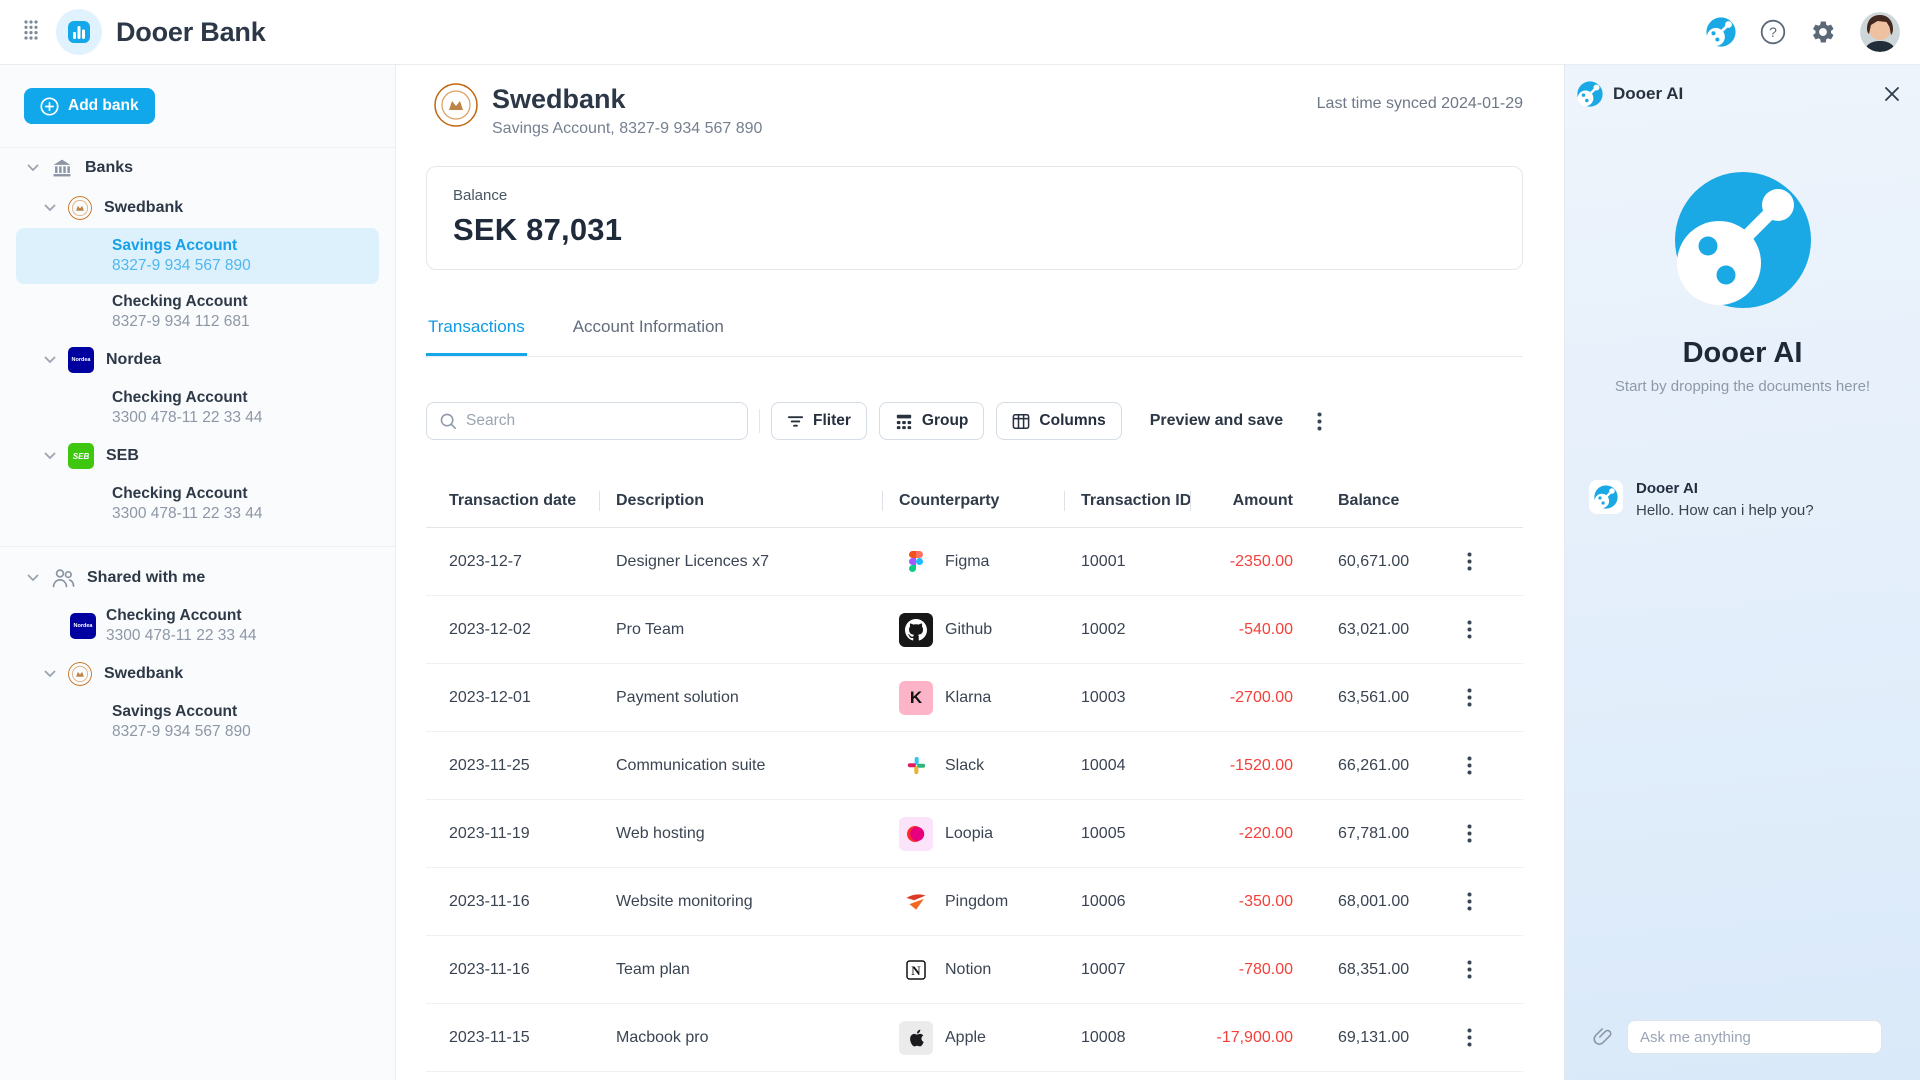  What do you see at coordinates (600, 421) in the screenshot?
I see `search-input` at bounding box center [600, 421].